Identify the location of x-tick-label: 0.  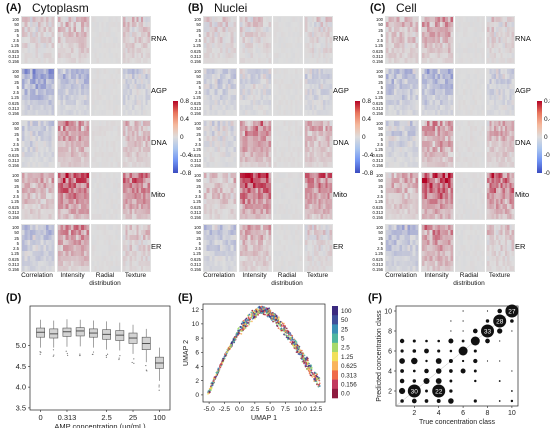
(40, 417).